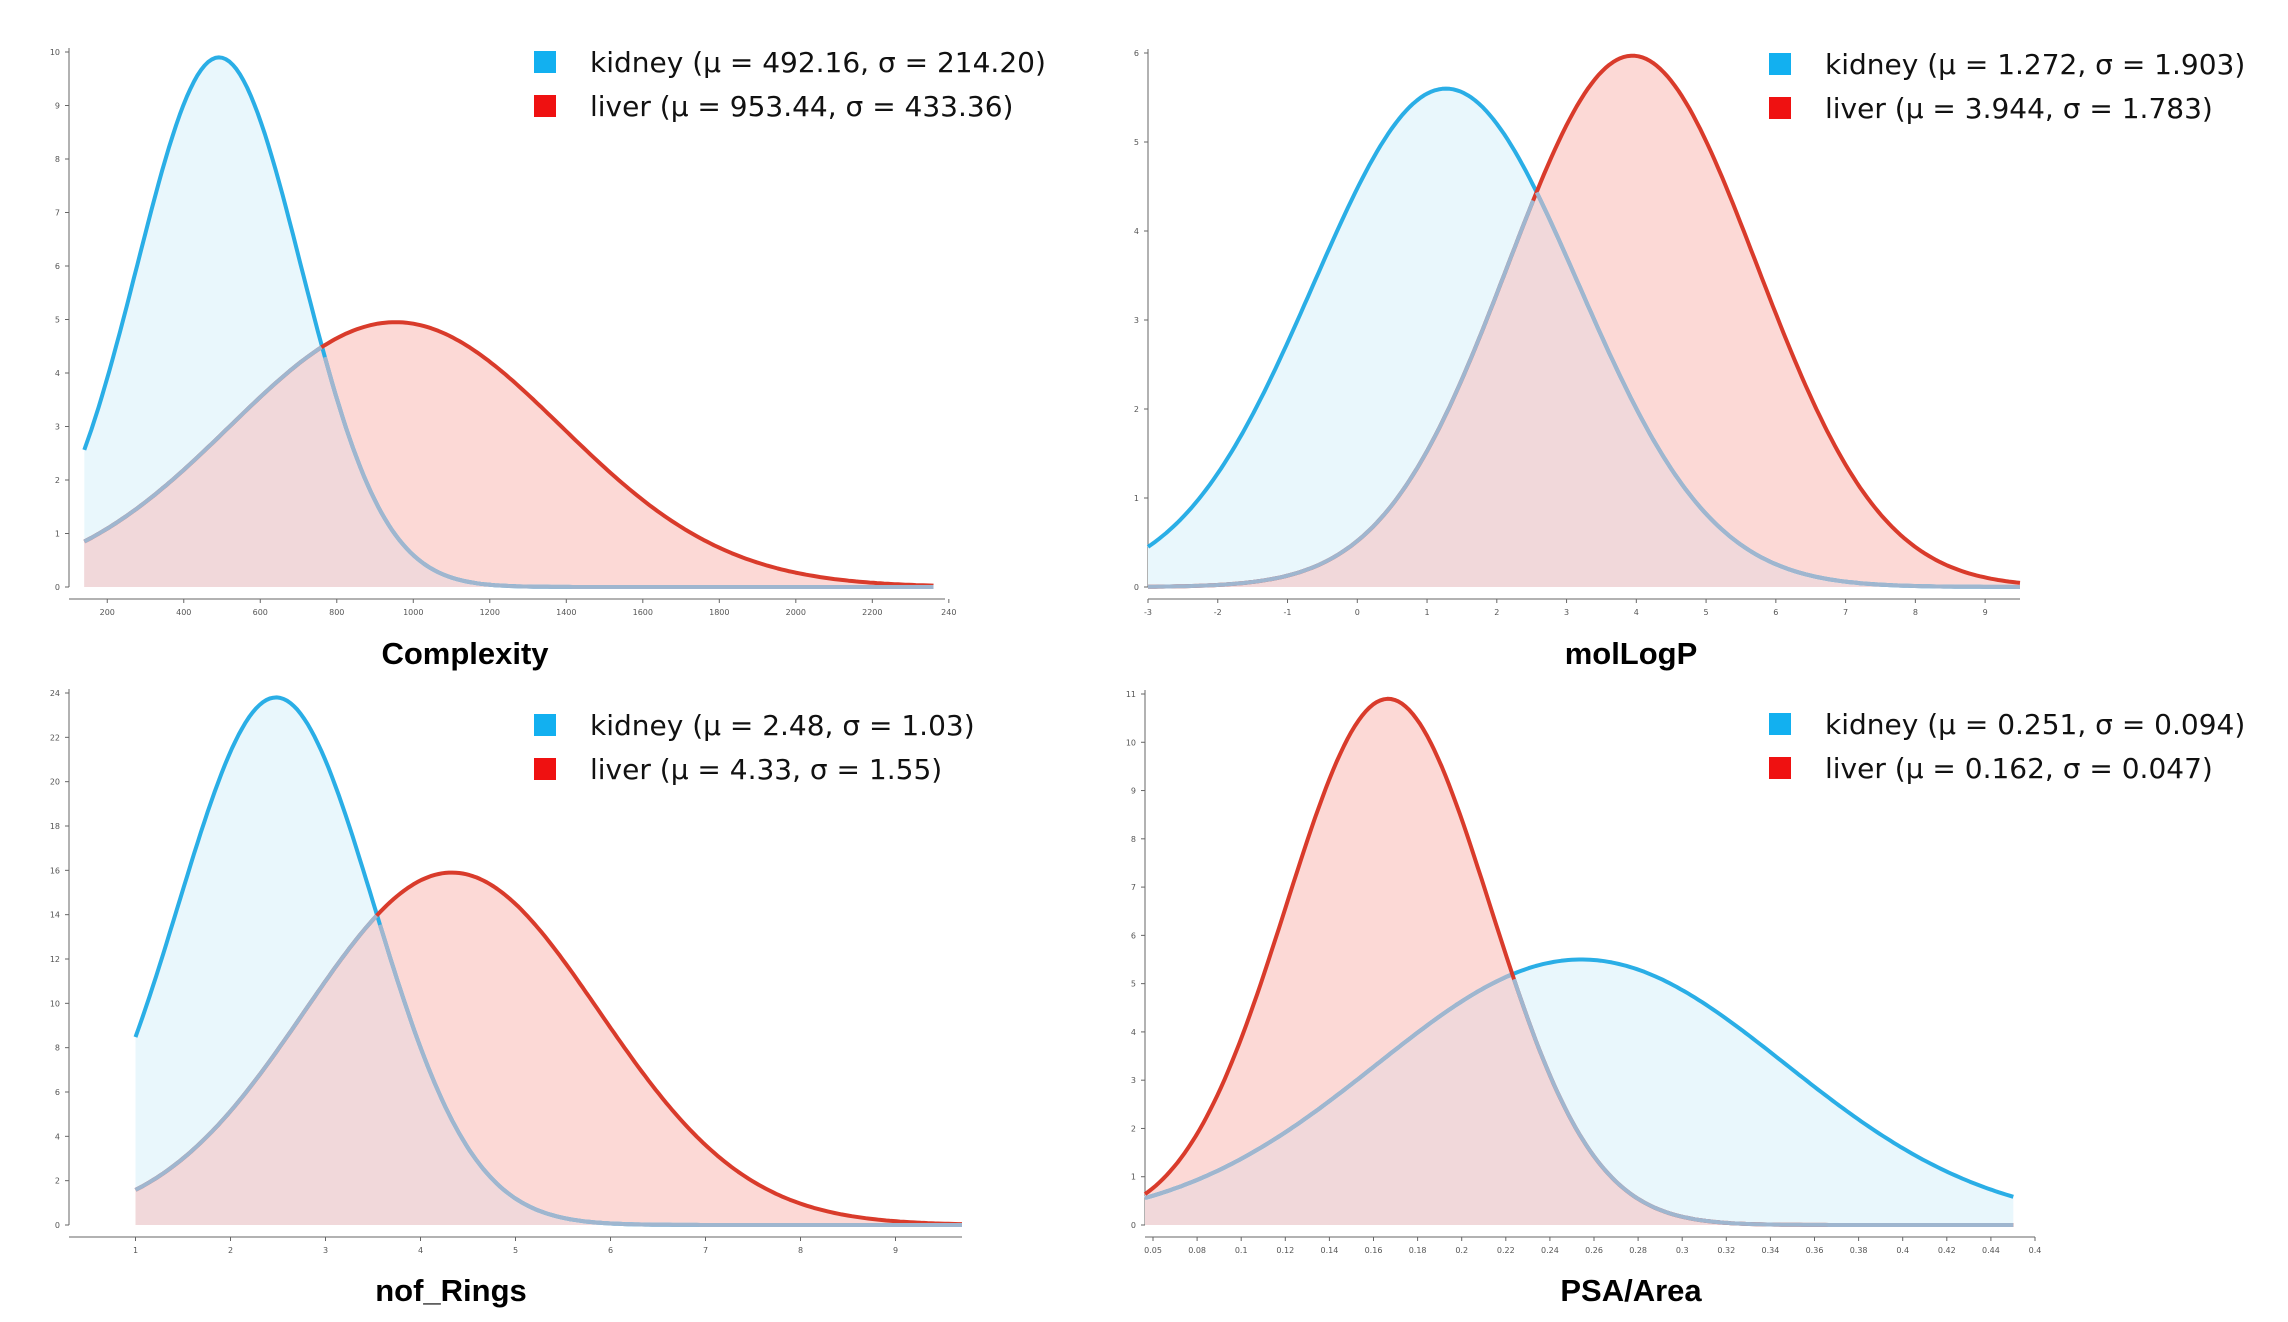  I want to click on x-tick-label: -3, so click(1148, 612).